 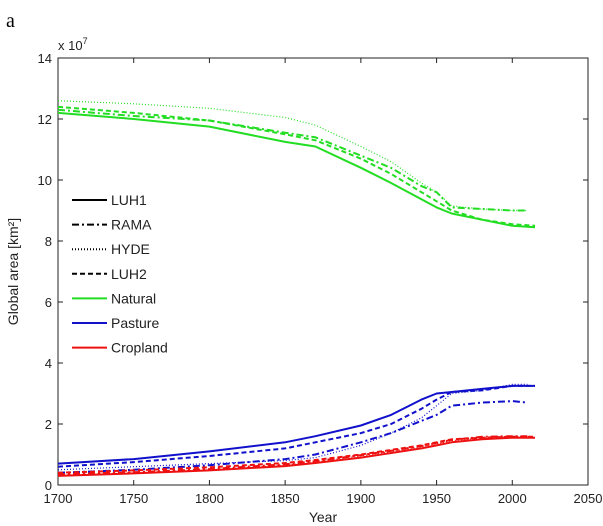 What do you see at coordinates (130, 249) in the screenshot?
I see `legend-label-hyde: HYDE` at bounding box center [130, 249].